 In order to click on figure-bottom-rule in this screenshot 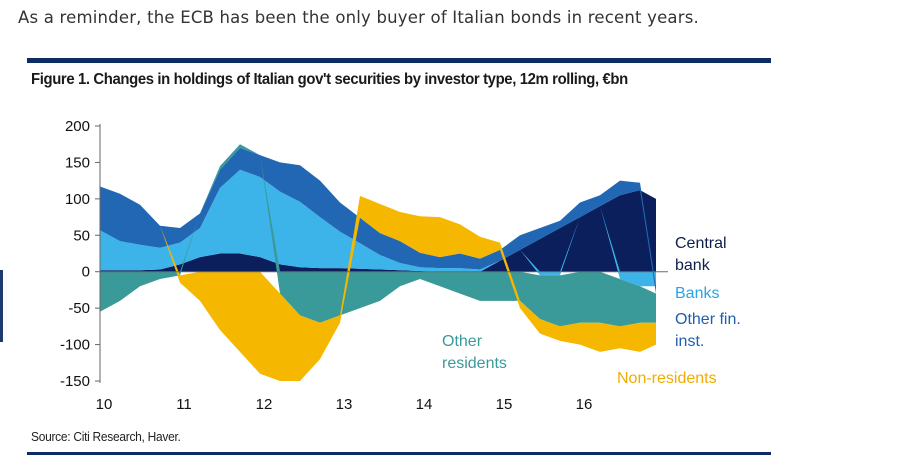, I will do `click(399, 453)`.